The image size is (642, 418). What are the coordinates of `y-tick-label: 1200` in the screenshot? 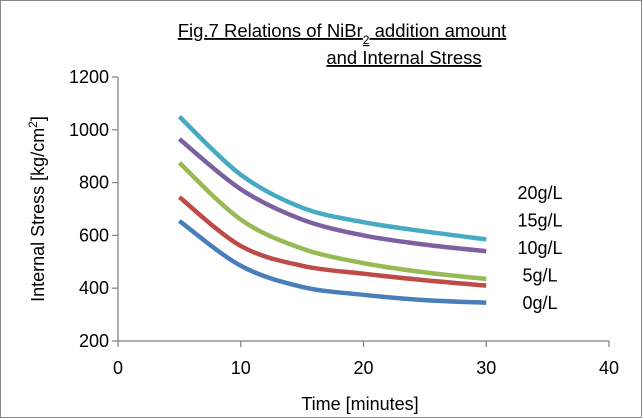 It's located at (89, 77).